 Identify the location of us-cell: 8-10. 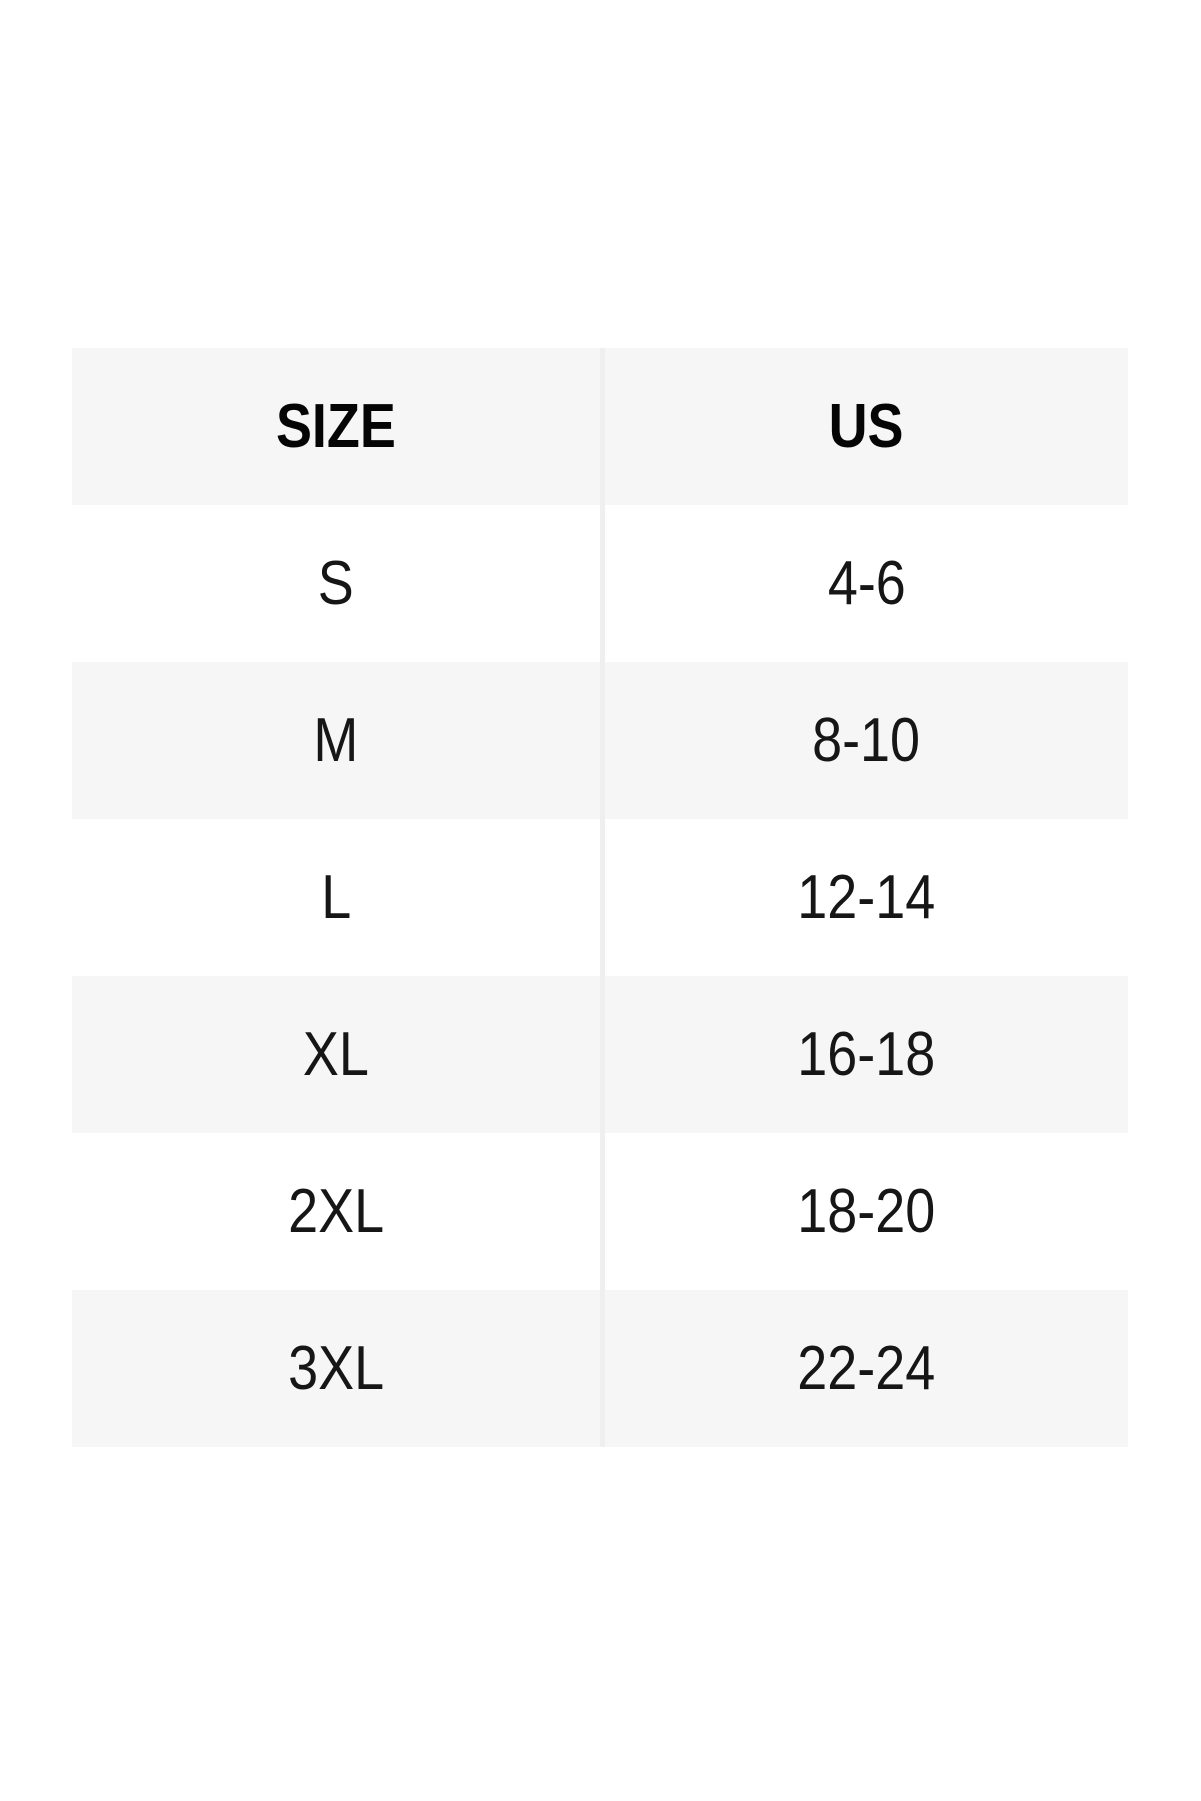
(864, 740).